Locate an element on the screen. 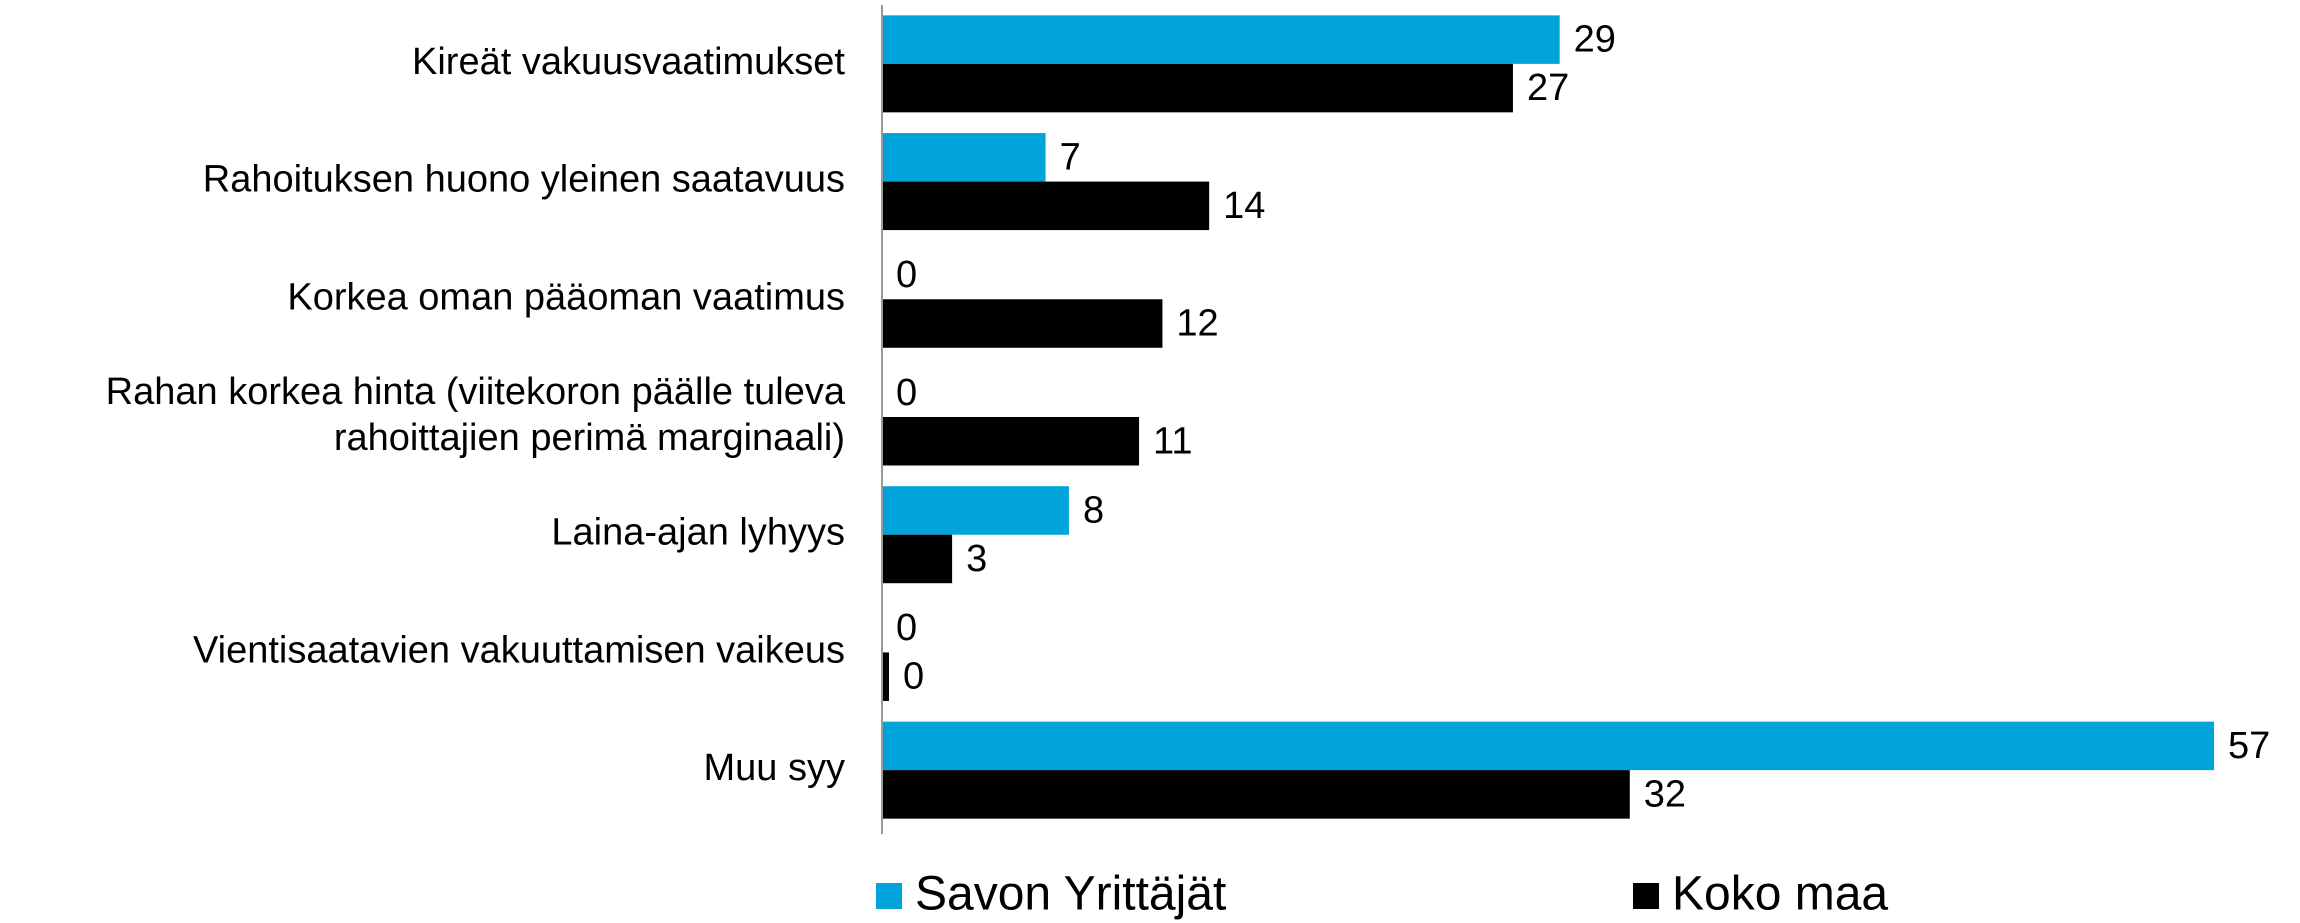 This screenshot has height=923, width=2300. category-label: Kireät vakuusvaatimukset is located at coordinates (628, 62).